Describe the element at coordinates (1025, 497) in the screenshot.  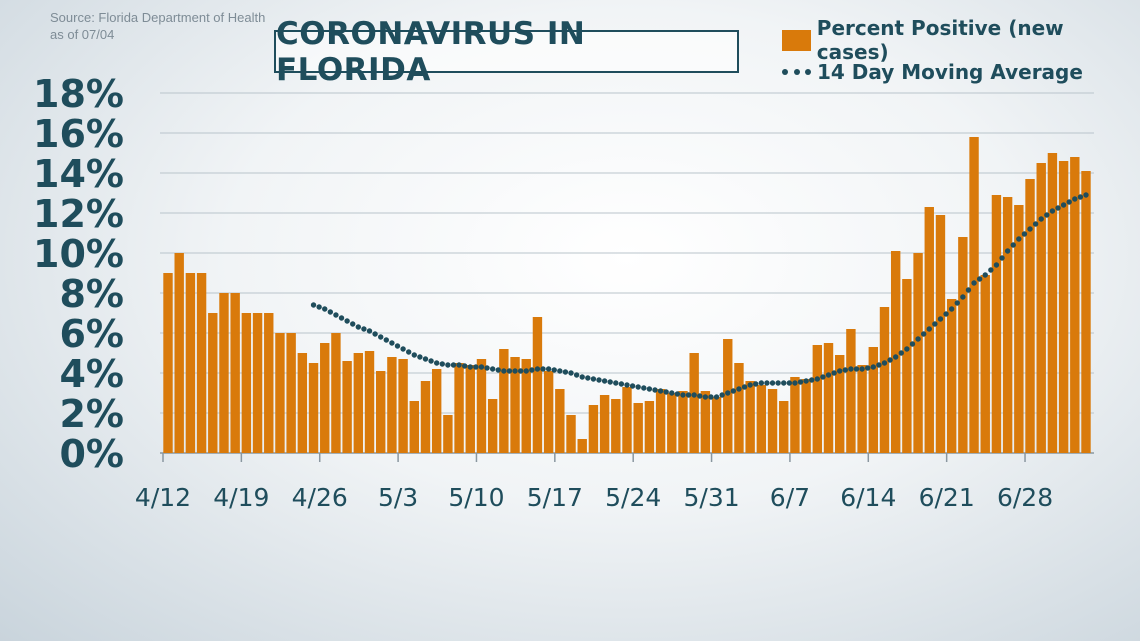
I see `x-tick-label: 6/28` at that location.